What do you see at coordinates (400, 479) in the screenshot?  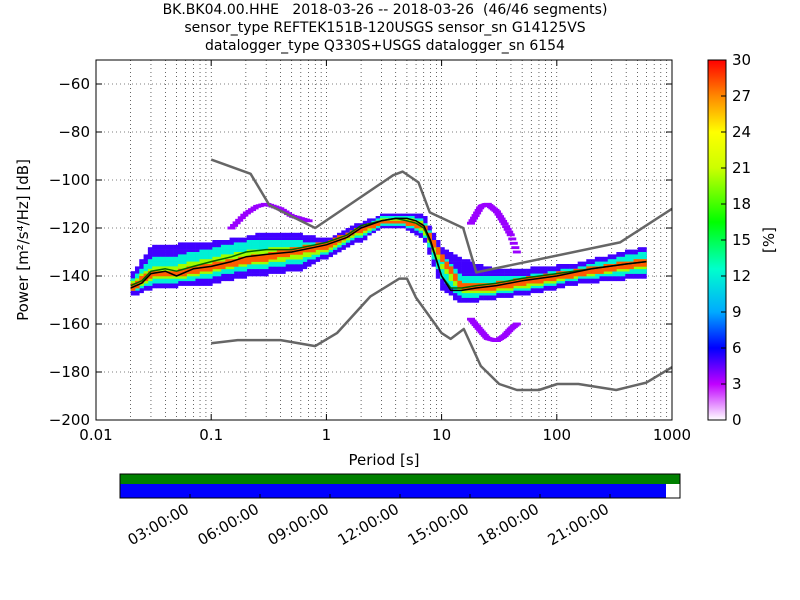 I see `timeline-data-bar` at bounding box center [400, 479].